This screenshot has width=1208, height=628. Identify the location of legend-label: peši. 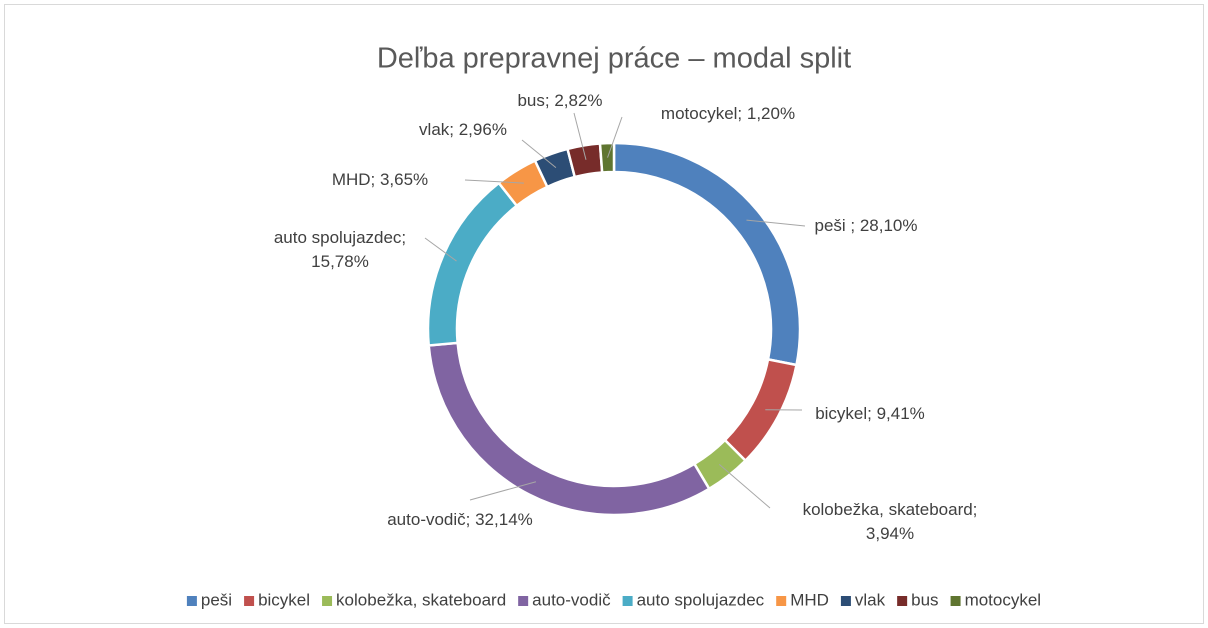
(216, 599).